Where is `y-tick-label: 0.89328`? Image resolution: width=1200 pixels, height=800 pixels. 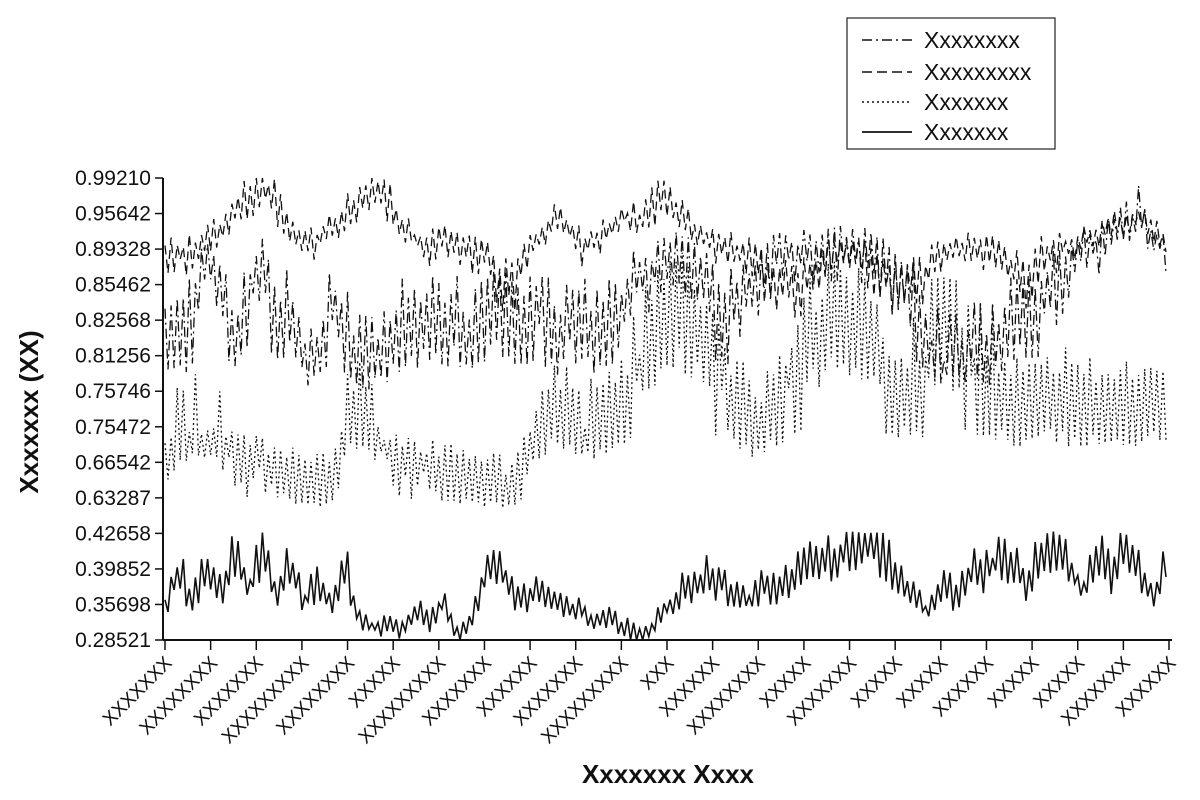 y-tick-label: 0.89328 is located at coordinates (113, 249).